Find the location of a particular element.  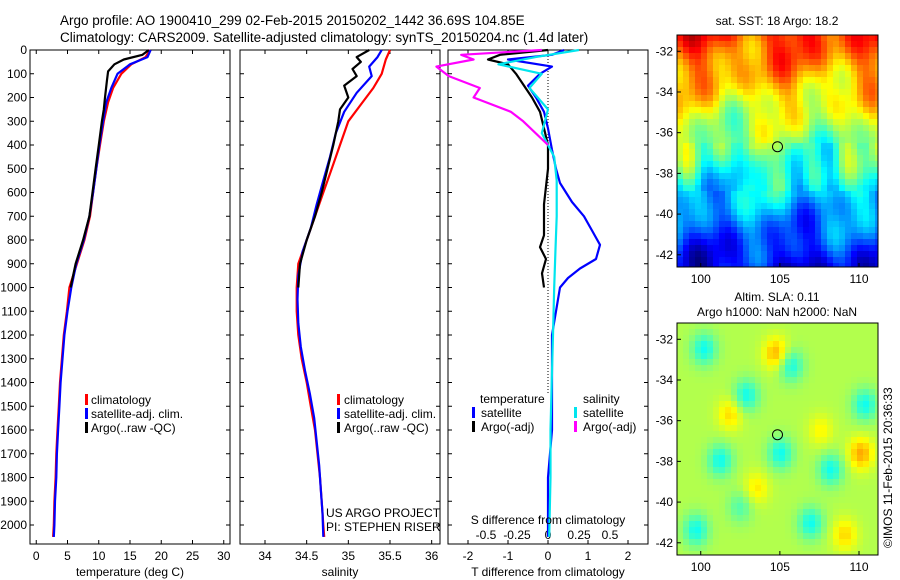

difference-secondary-xlabel: S difference from climatology is located at coordinates (548, 520).